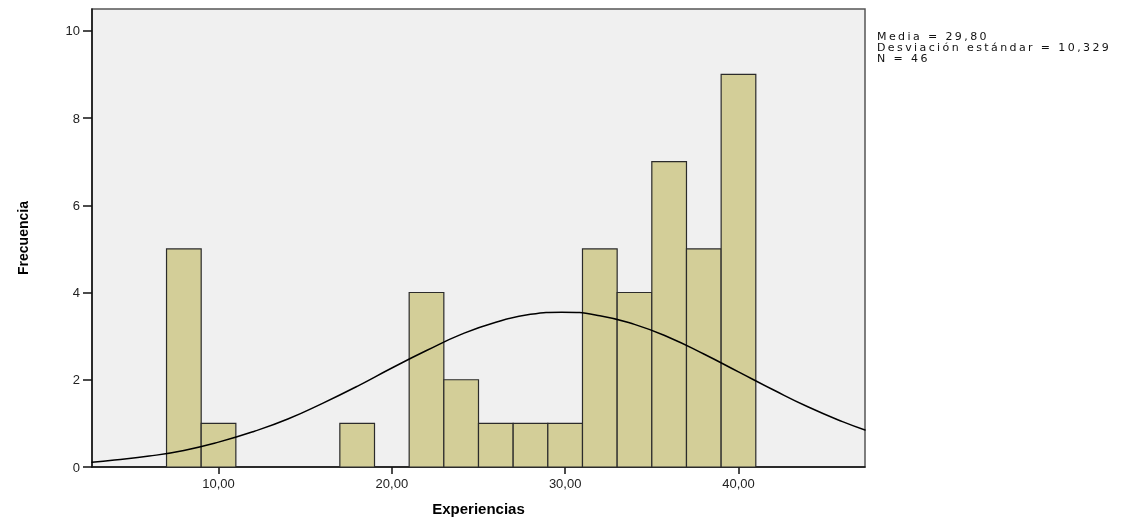  I want to click on text: Media = 29,80, so click(933, 36).